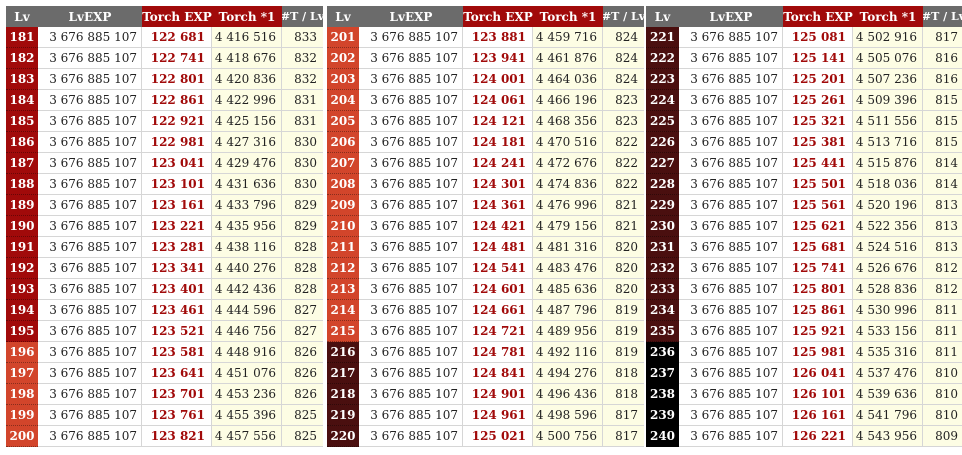  I want to click on table-row: 226 3 676 885 107 125 381 4 513 716 815, so click(804, 142).